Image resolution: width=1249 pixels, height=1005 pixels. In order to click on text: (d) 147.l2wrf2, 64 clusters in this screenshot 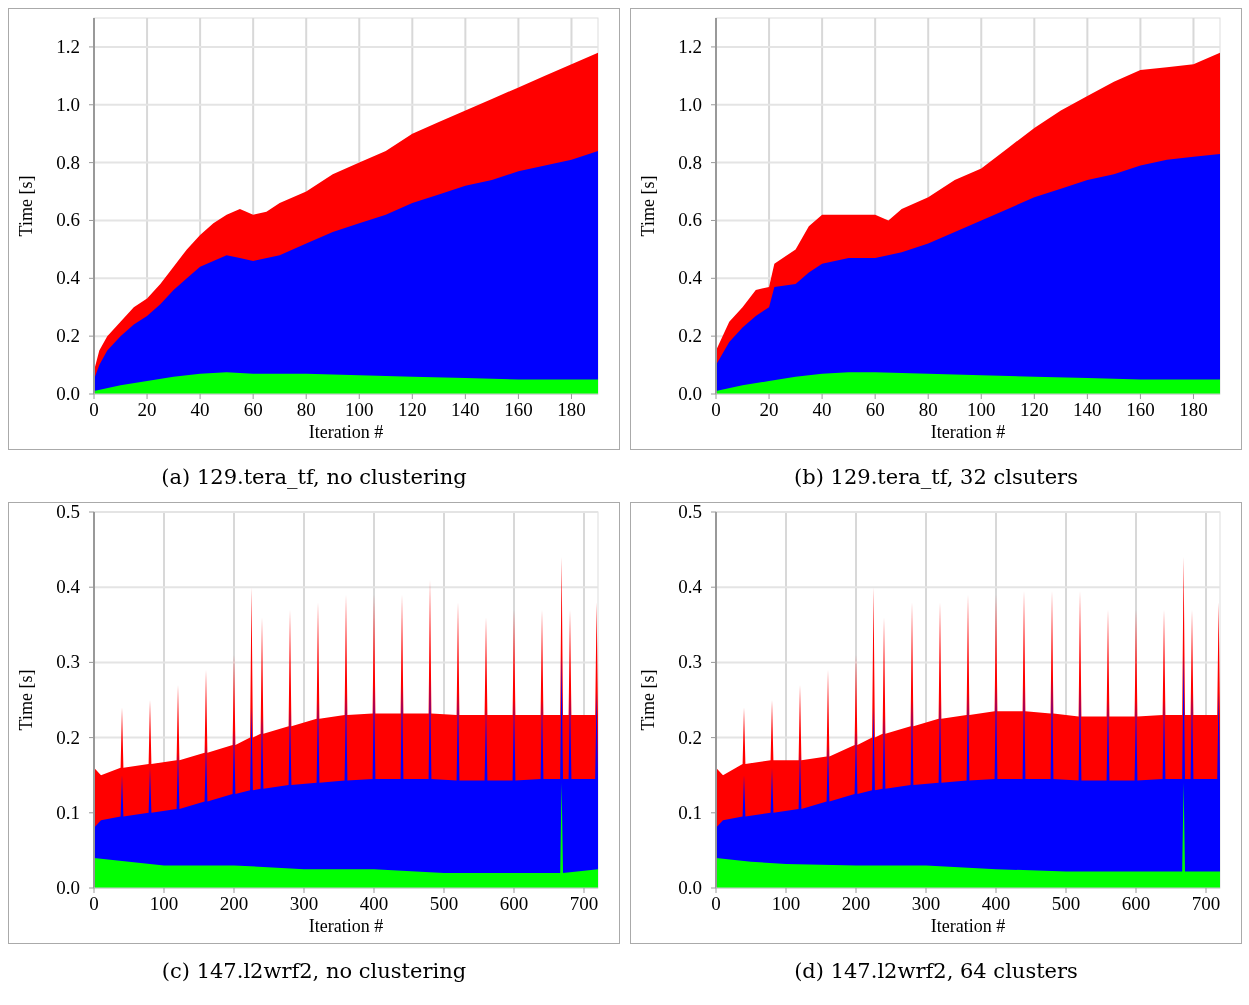, I will do `click(936, 971)`.